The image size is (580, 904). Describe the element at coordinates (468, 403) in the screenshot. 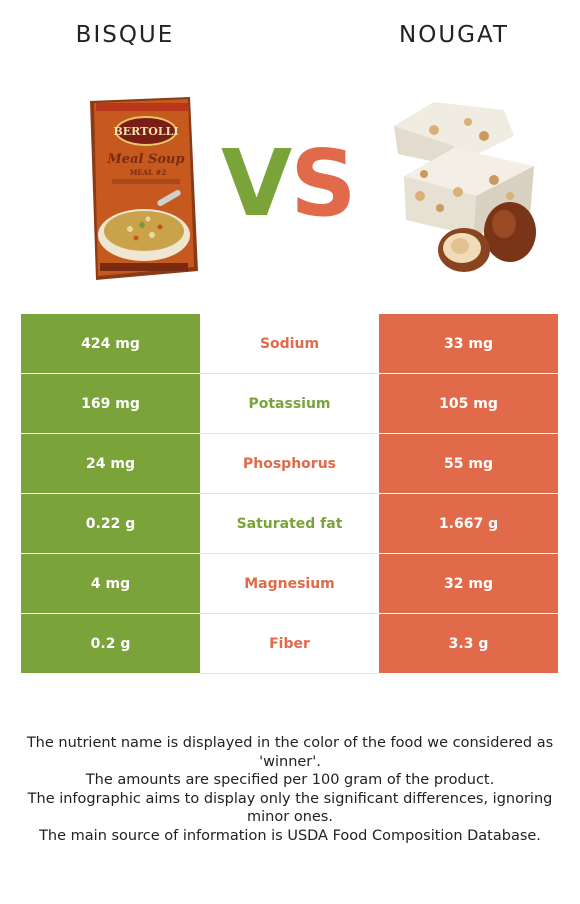

I see `right-value-cell: 105 mg` at that location.